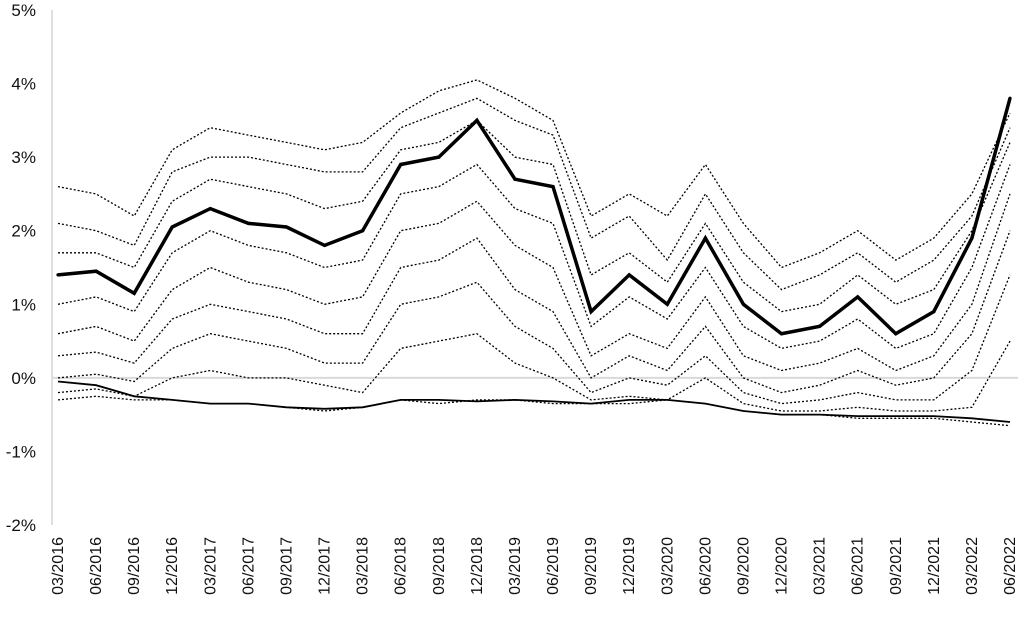 The height and width of the screenshot is (618, 1024). Describe the element at coordinates (23, 84) in the screenshot. I see `y-tick-label: 4%` at that location.